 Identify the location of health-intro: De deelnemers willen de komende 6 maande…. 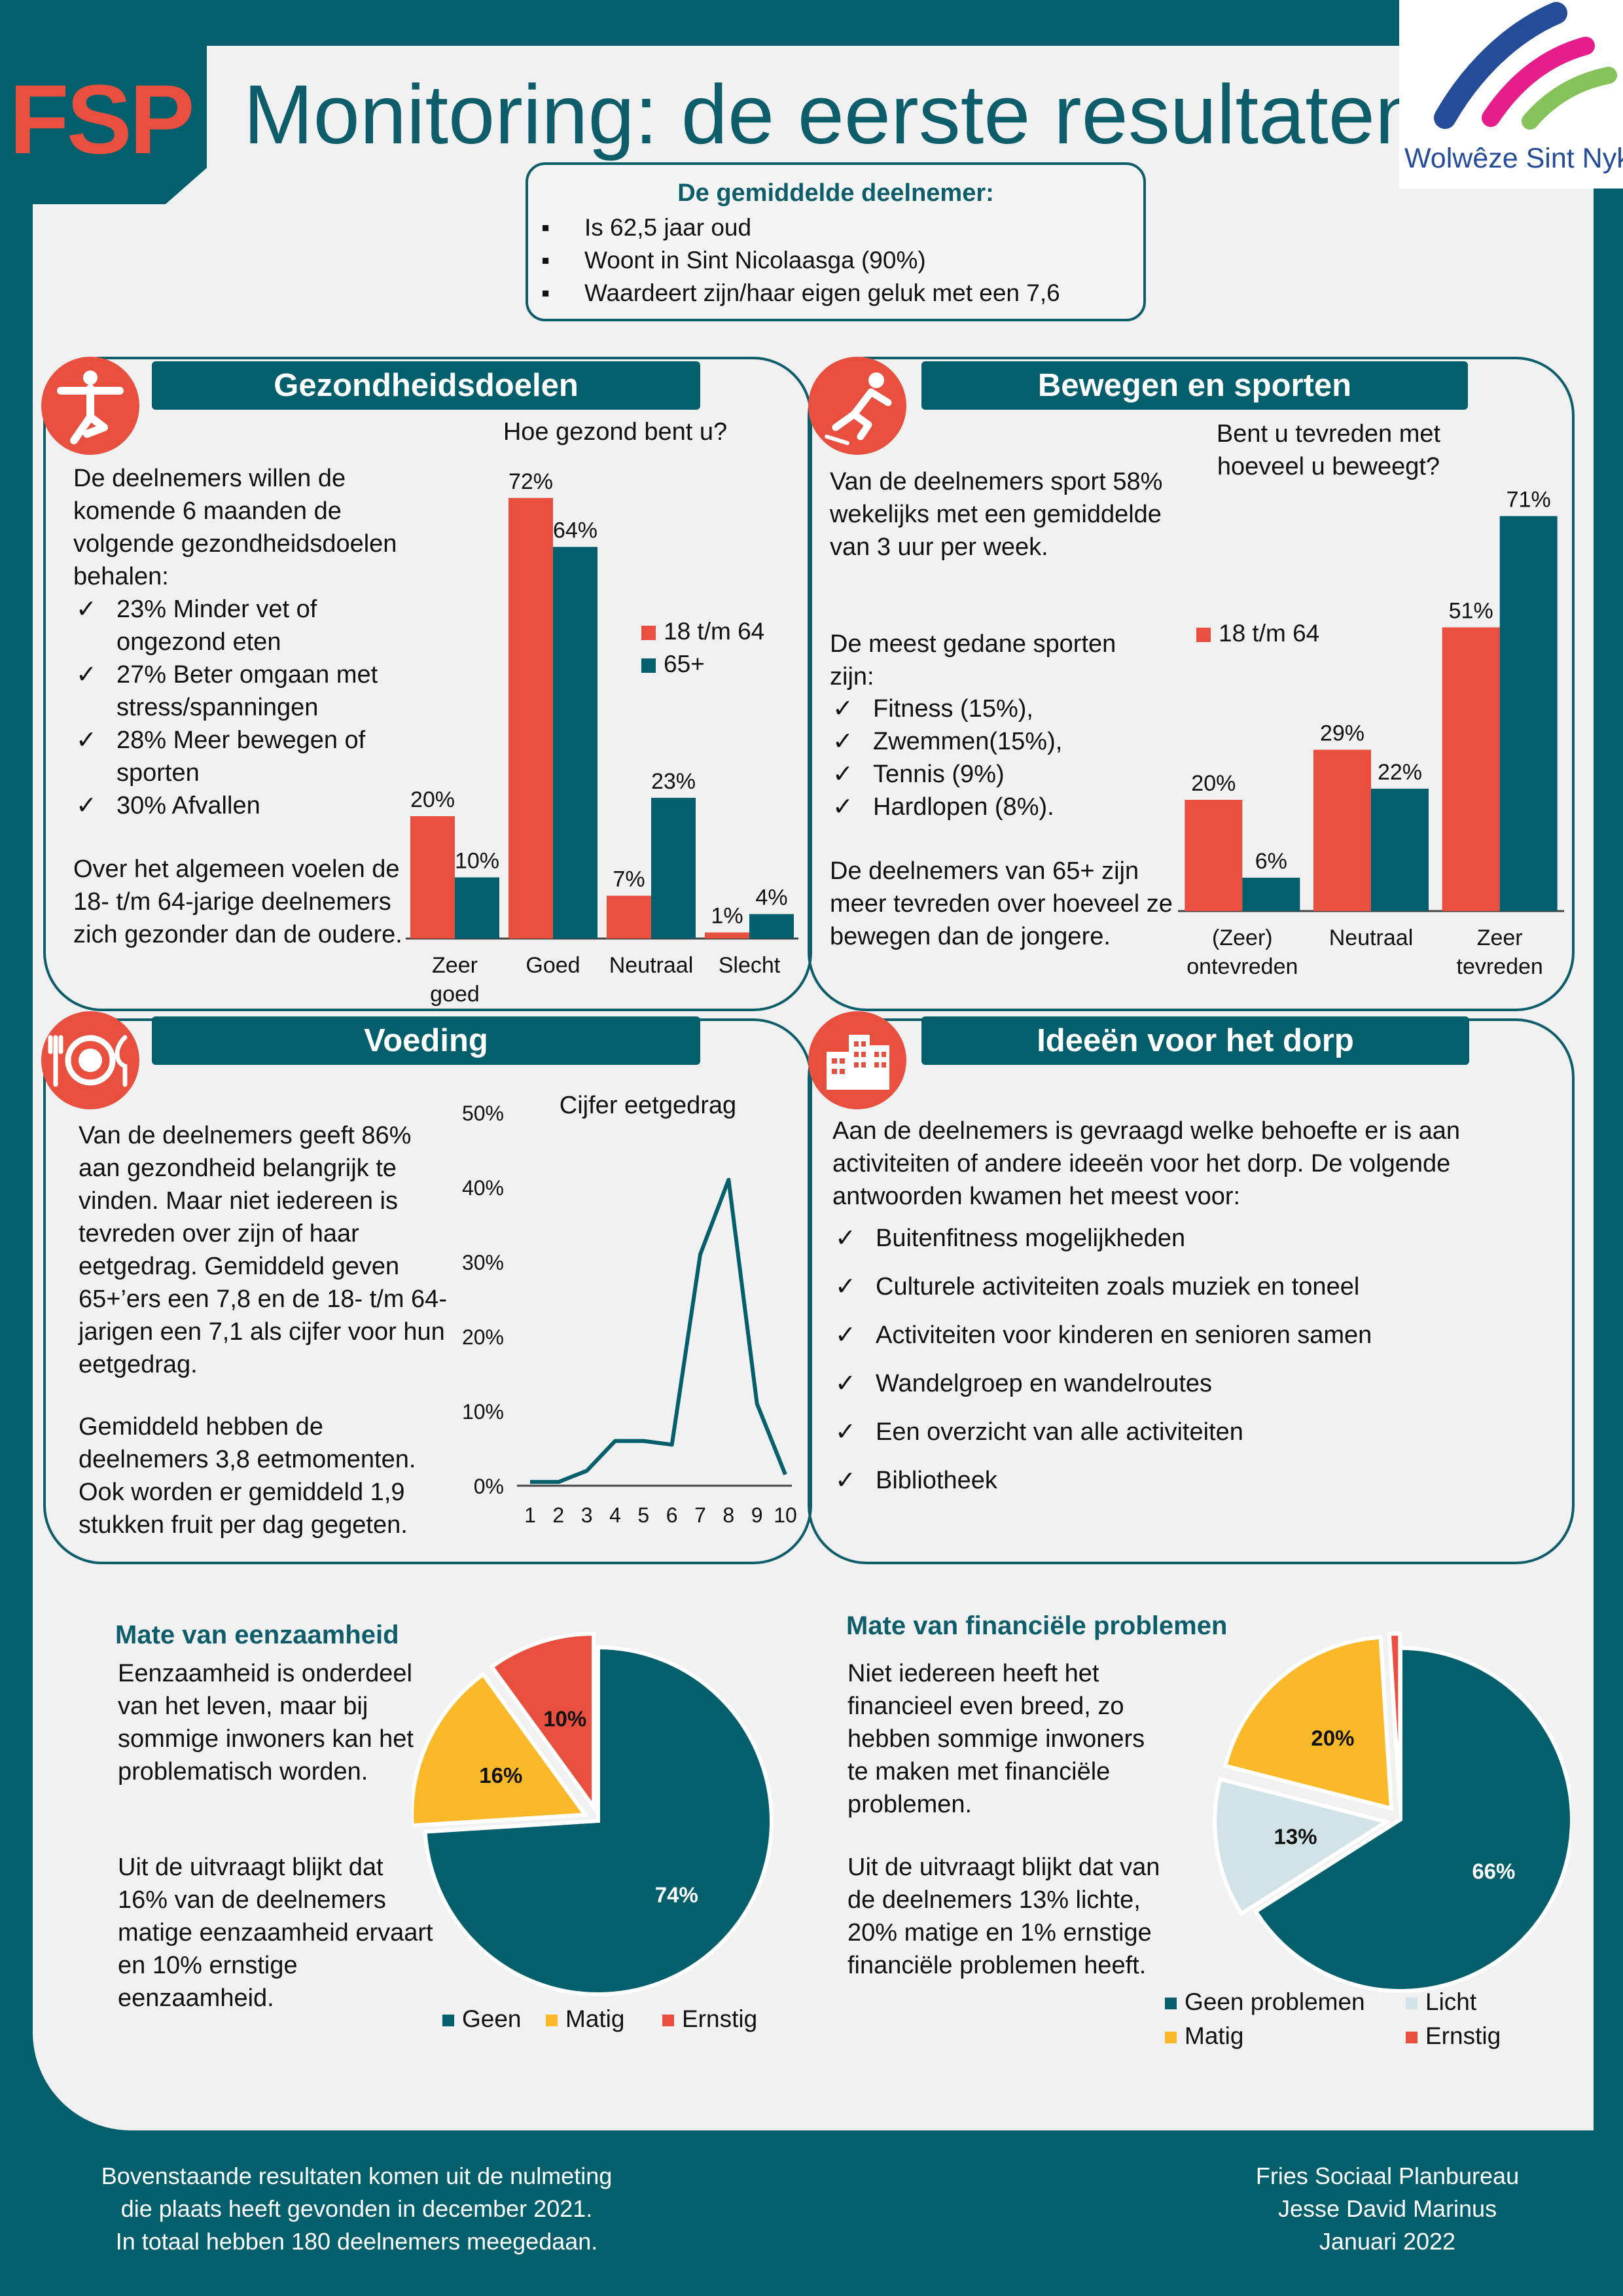
(235, 527).